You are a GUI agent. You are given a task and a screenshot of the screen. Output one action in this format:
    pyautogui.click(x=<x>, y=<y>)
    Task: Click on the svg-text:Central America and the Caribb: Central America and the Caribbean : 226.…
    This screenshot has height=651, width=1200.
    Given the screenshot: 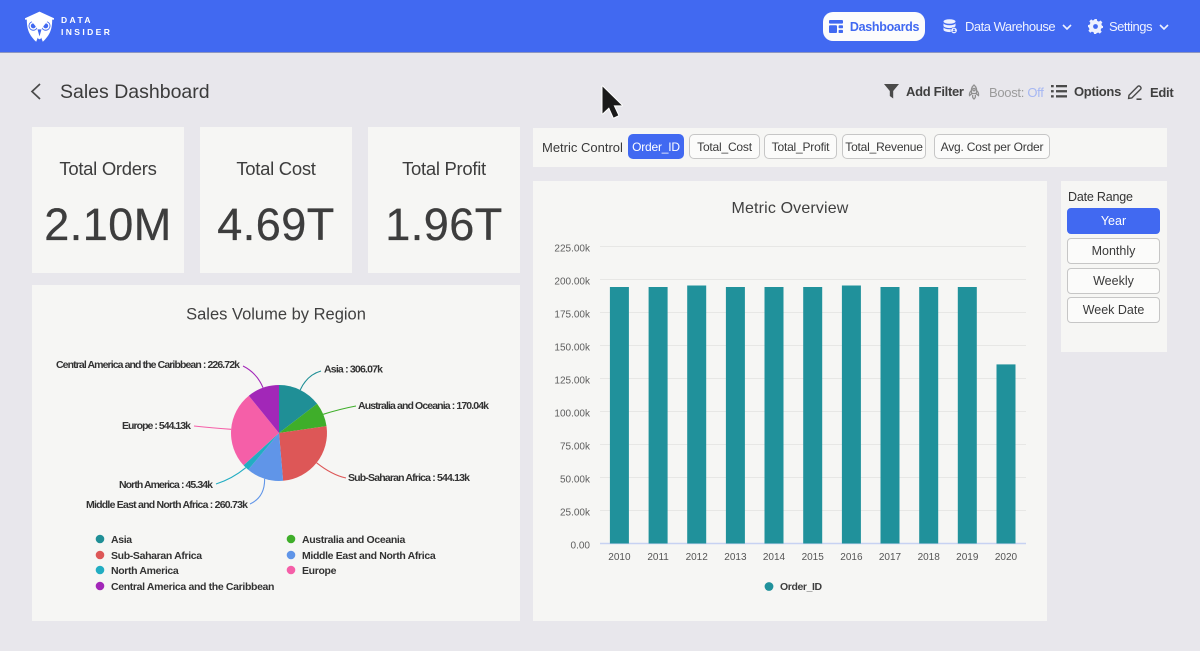 What is the action you would take?
    pyautogui.click(x=148, y=365)
    